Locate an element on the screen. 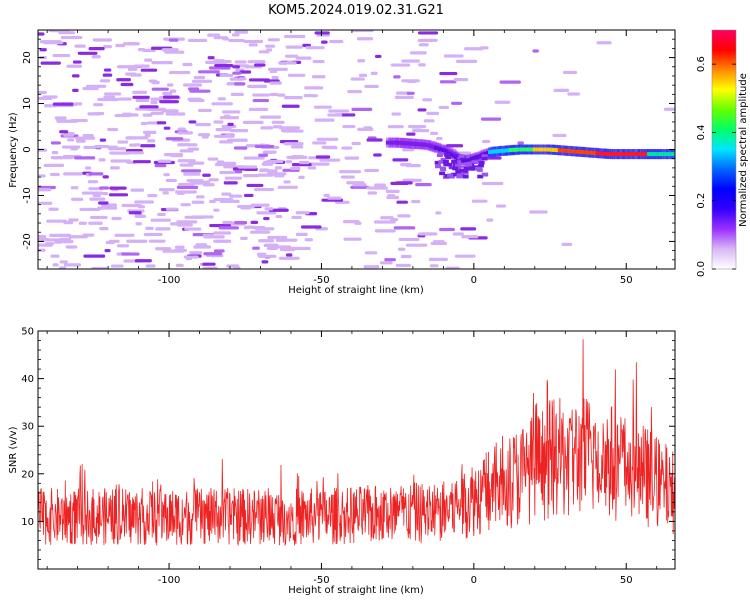 This screenshot has height=600, width=750. spectrogram-y-tick-label: 10 is located at coordinates (27, 103).